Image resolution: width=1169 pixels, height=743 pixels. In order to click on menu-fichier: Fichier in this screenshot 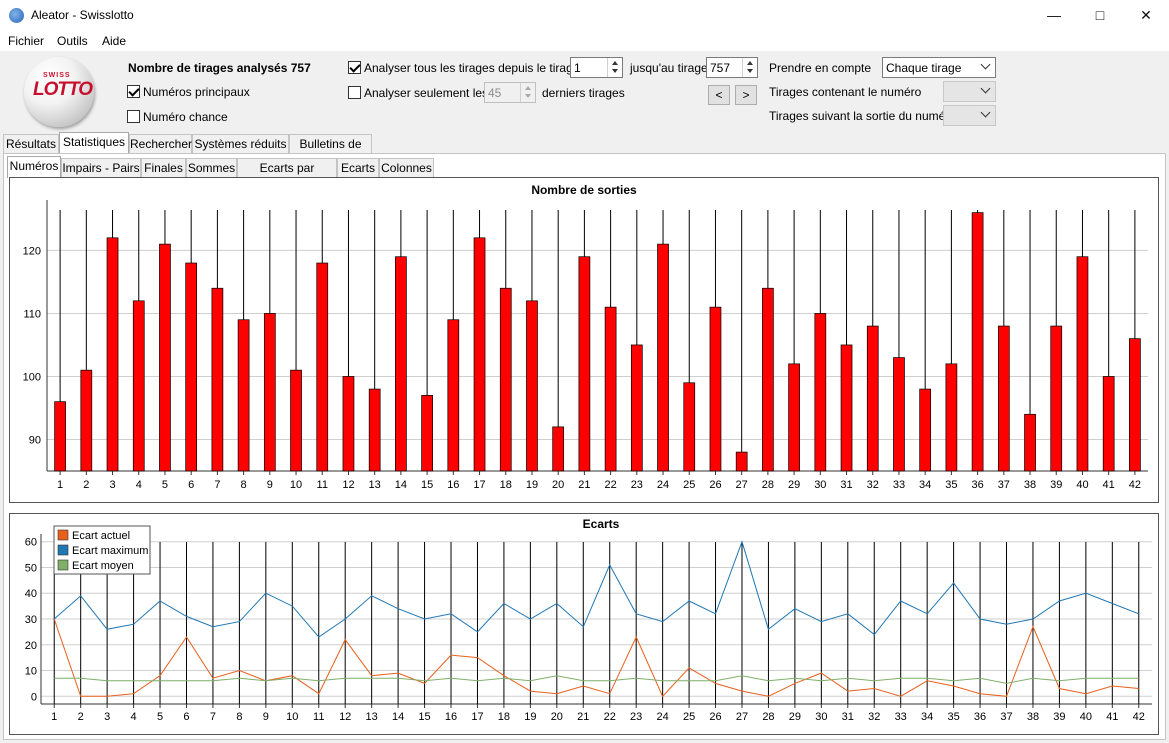, I will do `click(26, 41)`.